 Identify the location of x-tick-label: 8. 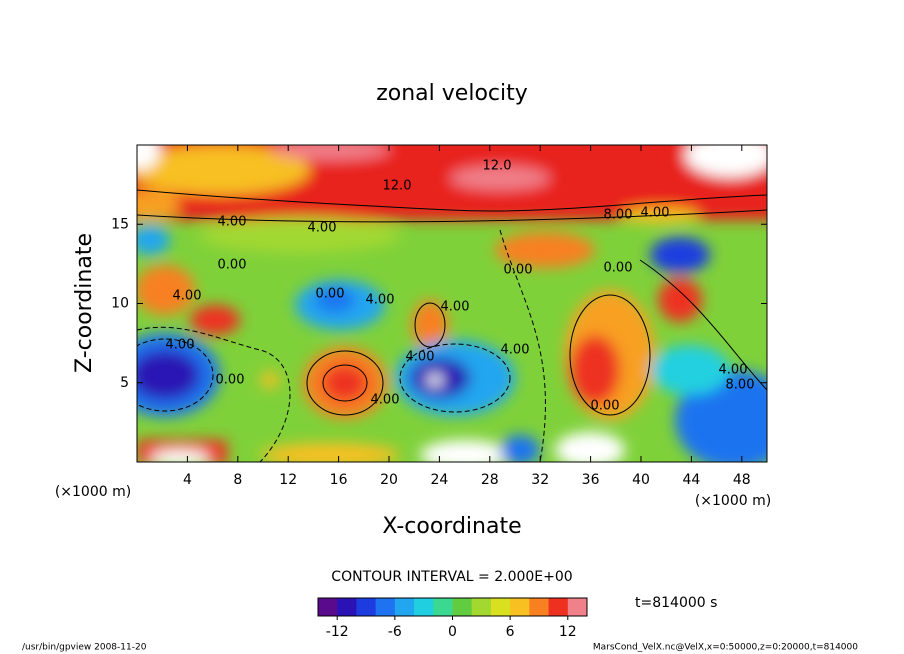
(237, 480).